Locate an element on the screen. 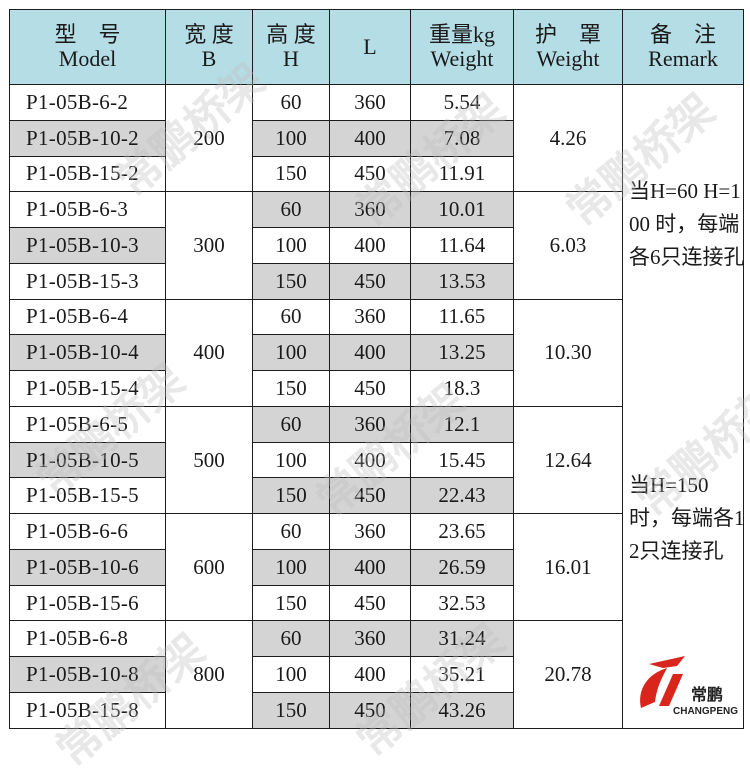  guard-weight-cell: 20.78 is located at coordinates (568, 674).